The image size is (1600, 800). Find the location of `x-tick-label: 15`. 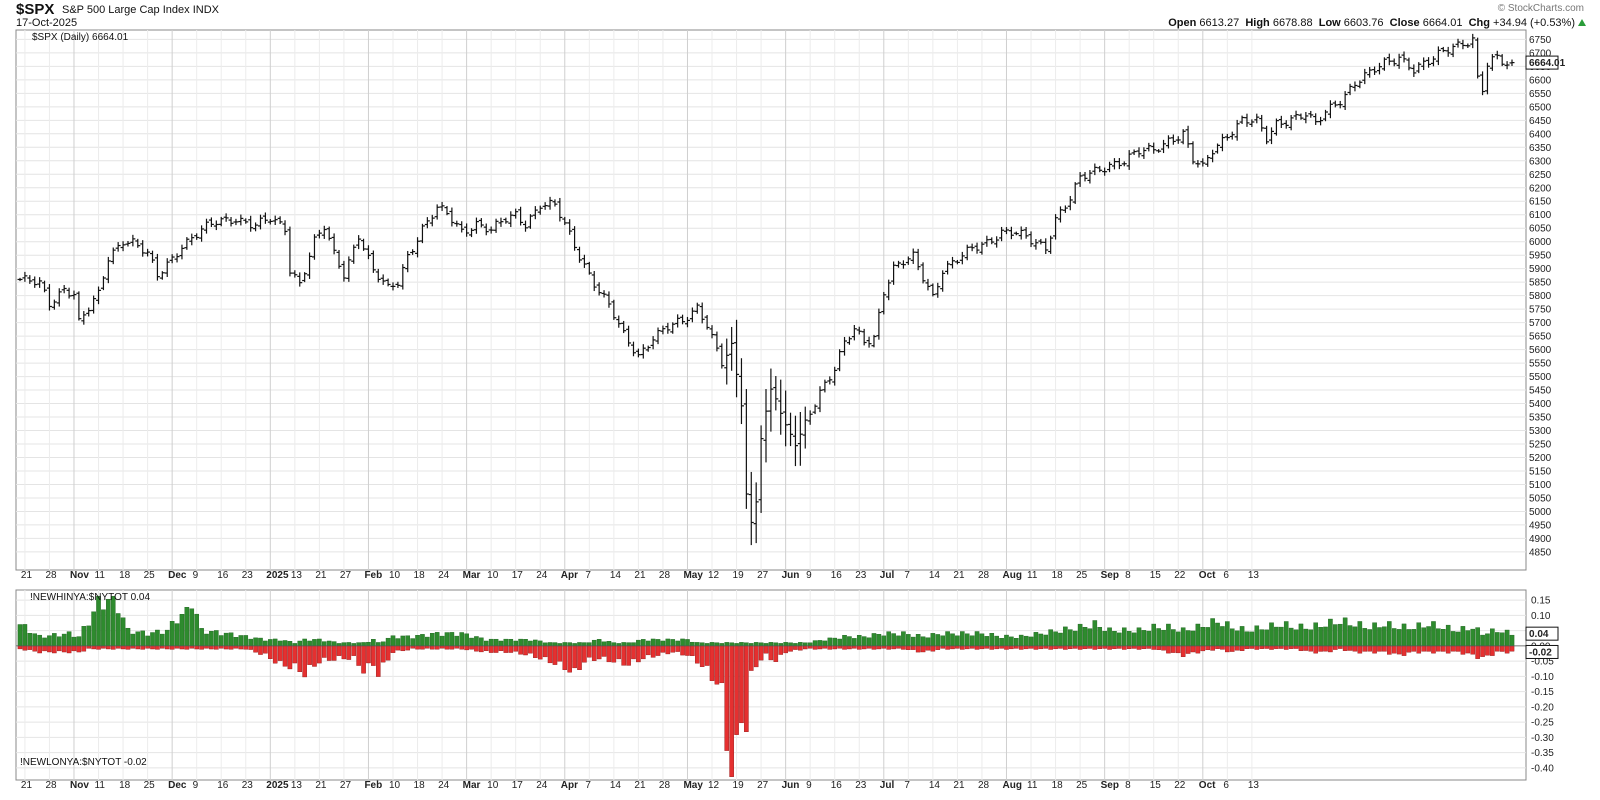

x-tick-label: 15 is located at coordinates (1156, 575).